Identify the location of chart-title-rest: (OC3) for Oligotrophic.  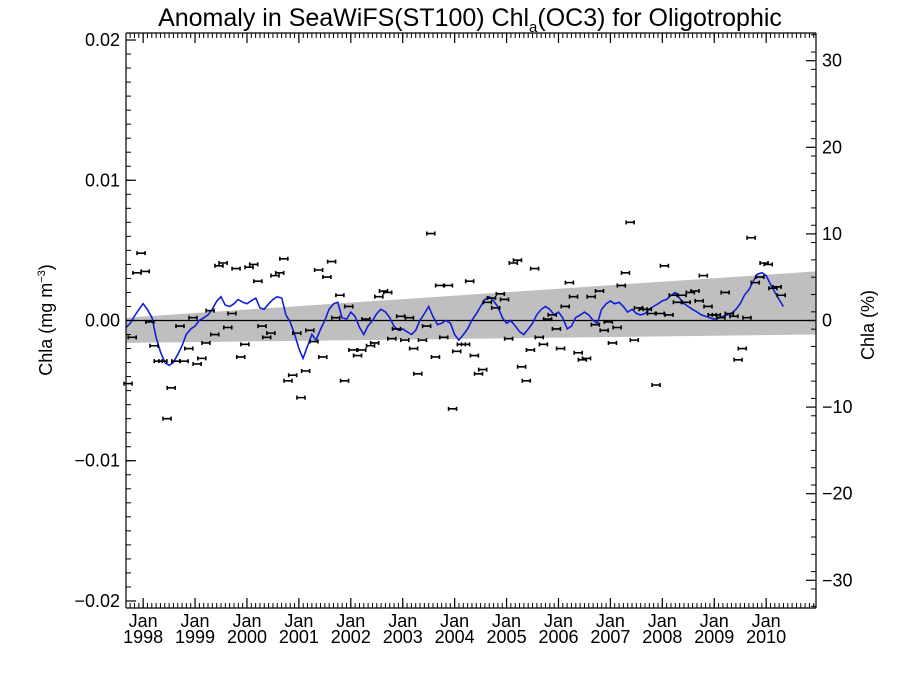
(659, 18).